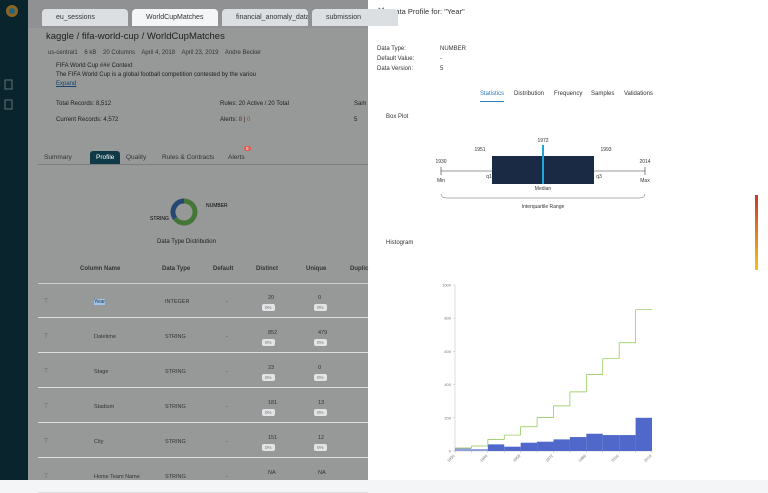 Image resolution: width=768 pixels, height=493 pixels. I want to click on field-label: Data Type:, so click(391, 49).